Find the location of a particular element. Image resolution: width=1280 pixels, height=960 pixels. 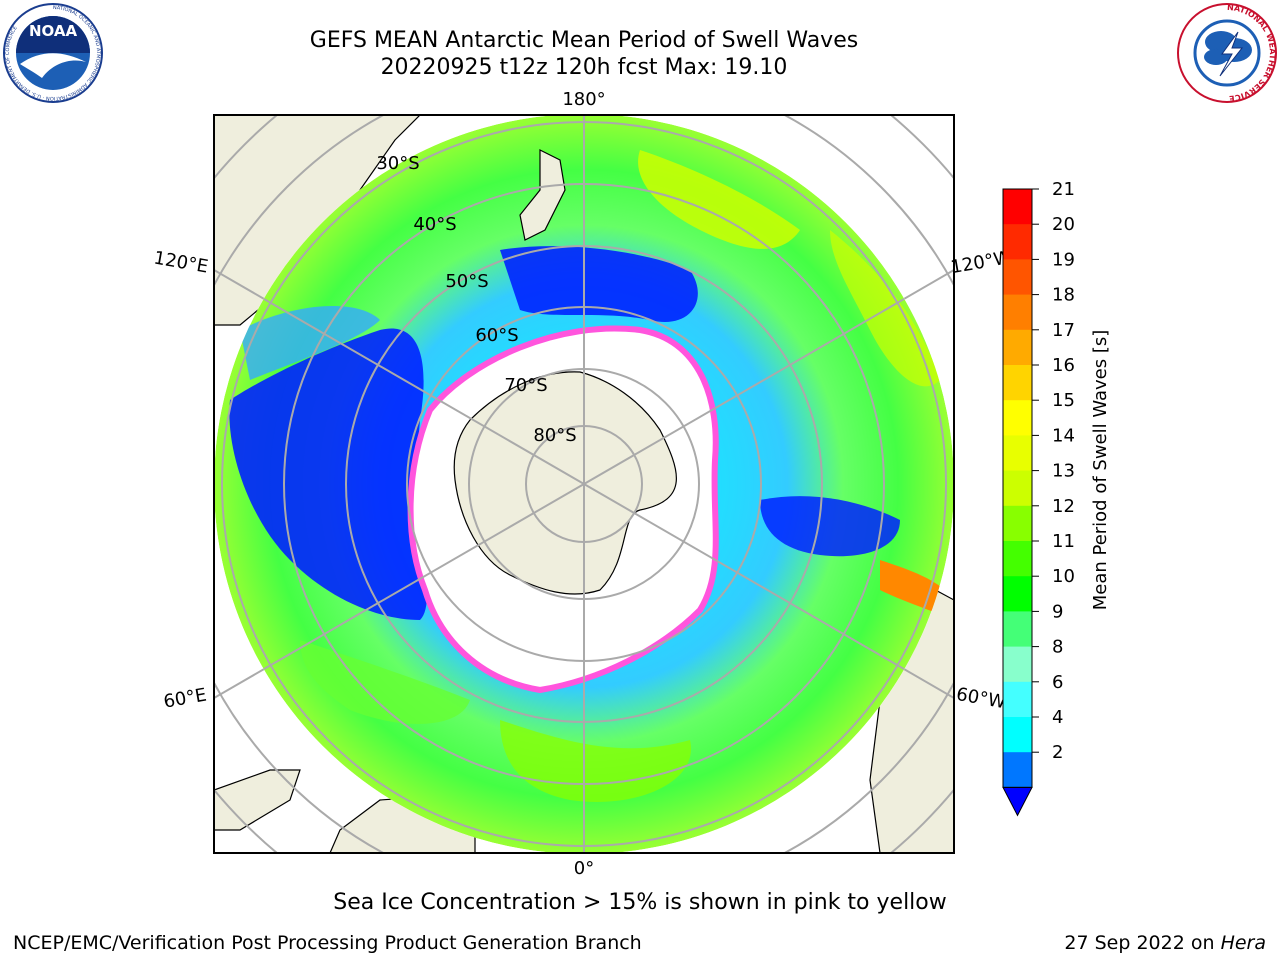

colorbar-tick-label: 6 is located at coordinates (1057, 682).